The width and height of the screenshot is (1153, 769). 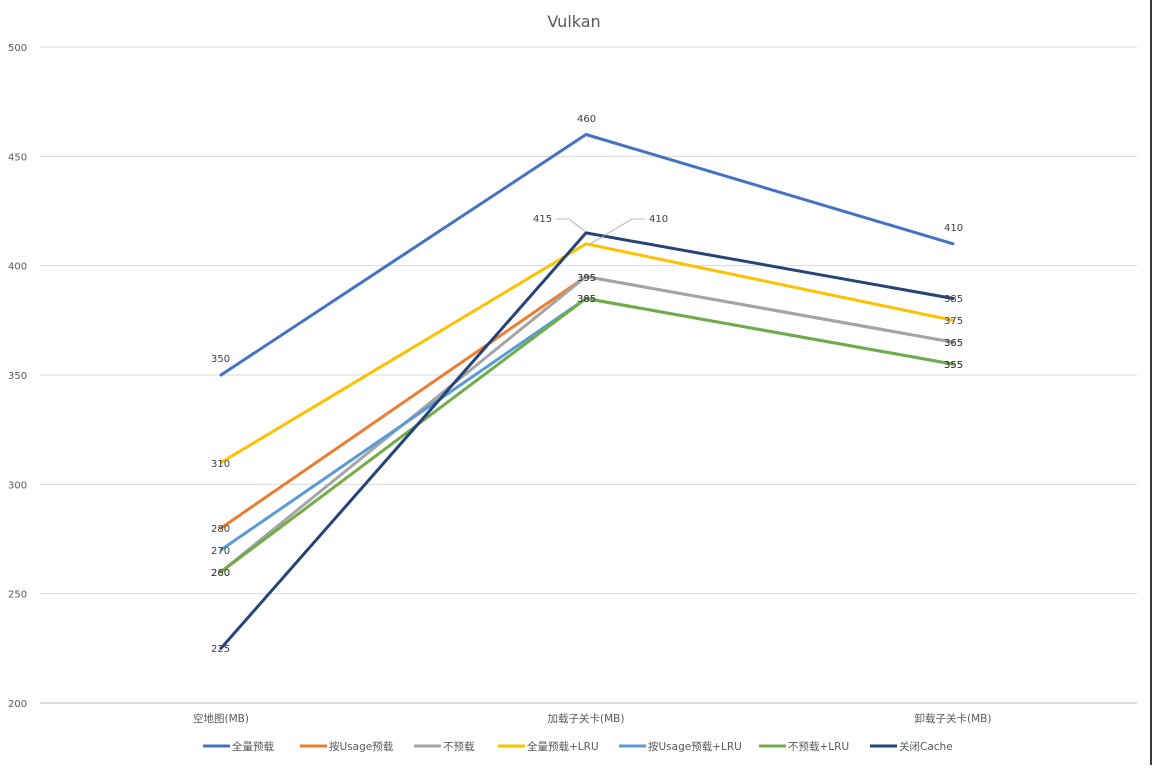 What do you see at coordinates (586, 278) in the screenshot?
I see `data-label: 395` at bounding box center [586, 278].